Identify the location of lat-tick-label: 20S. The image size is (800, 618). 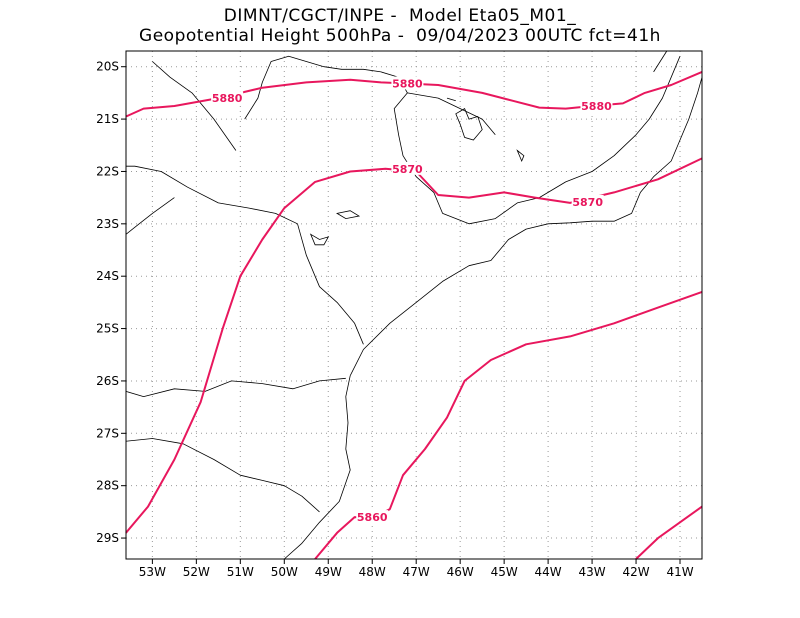
(107, 67).